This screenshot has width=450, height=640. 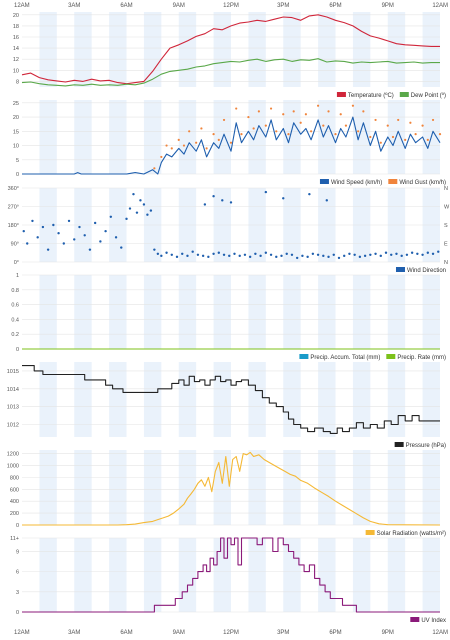 What do you see at coordinates (14, 539) in the screenshot?
I see `y-tick-label: 11+` at bounding box center [14, 539].